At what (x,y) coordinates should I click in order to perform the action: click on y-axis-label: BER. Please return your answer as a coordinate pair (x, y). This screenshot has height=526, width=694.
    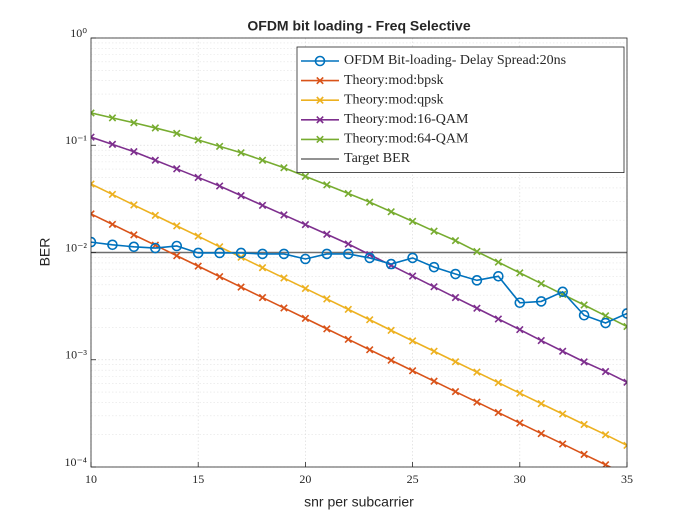
    Looking at the image, I should click on (45, 252).